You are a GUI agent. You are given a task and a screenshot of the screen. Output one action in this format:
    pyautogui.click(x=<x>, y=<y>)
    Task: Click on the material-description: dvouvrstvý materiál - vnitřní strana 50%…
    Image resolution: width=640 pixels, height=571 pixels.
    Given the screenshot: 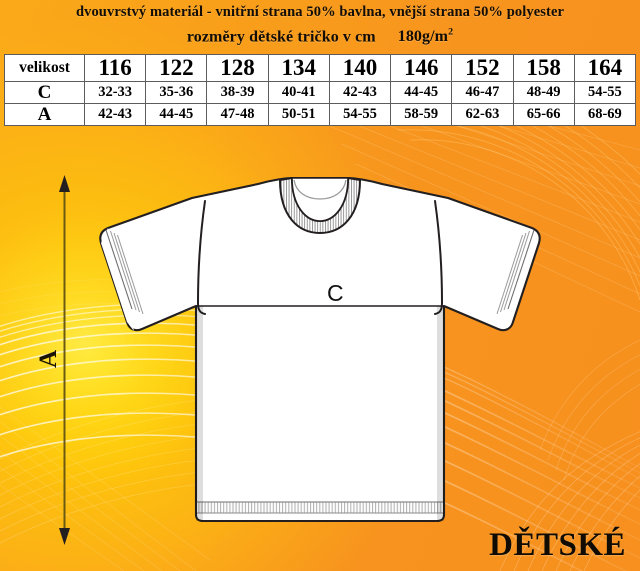 What is the action you would take?
    pyautogui.click(x=320, y=12)
    